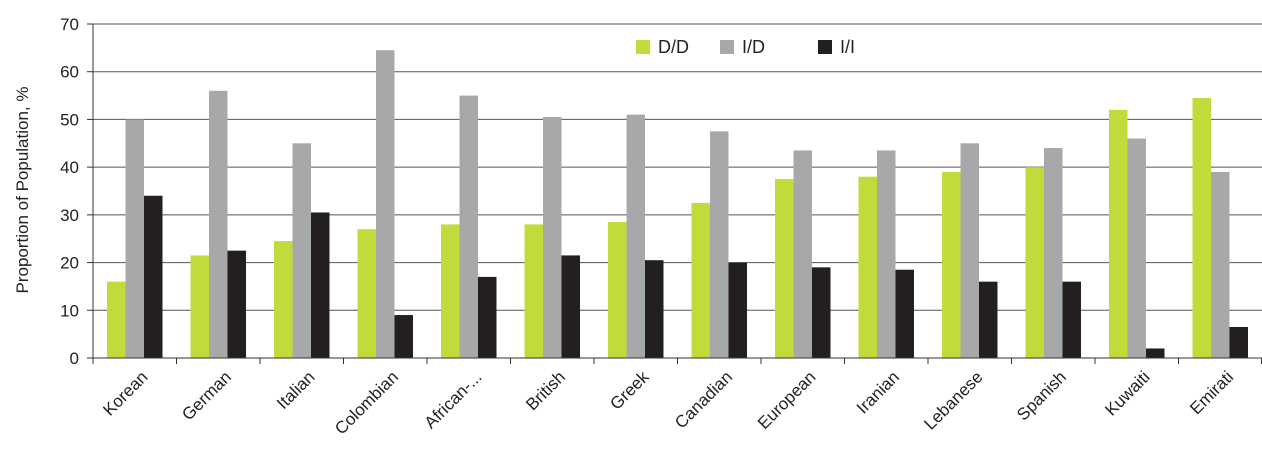 The image size is (1262, 456). Describe the element at coordinates (787, 400) in the screenshot. I see `x-tick-label: European` at that location.